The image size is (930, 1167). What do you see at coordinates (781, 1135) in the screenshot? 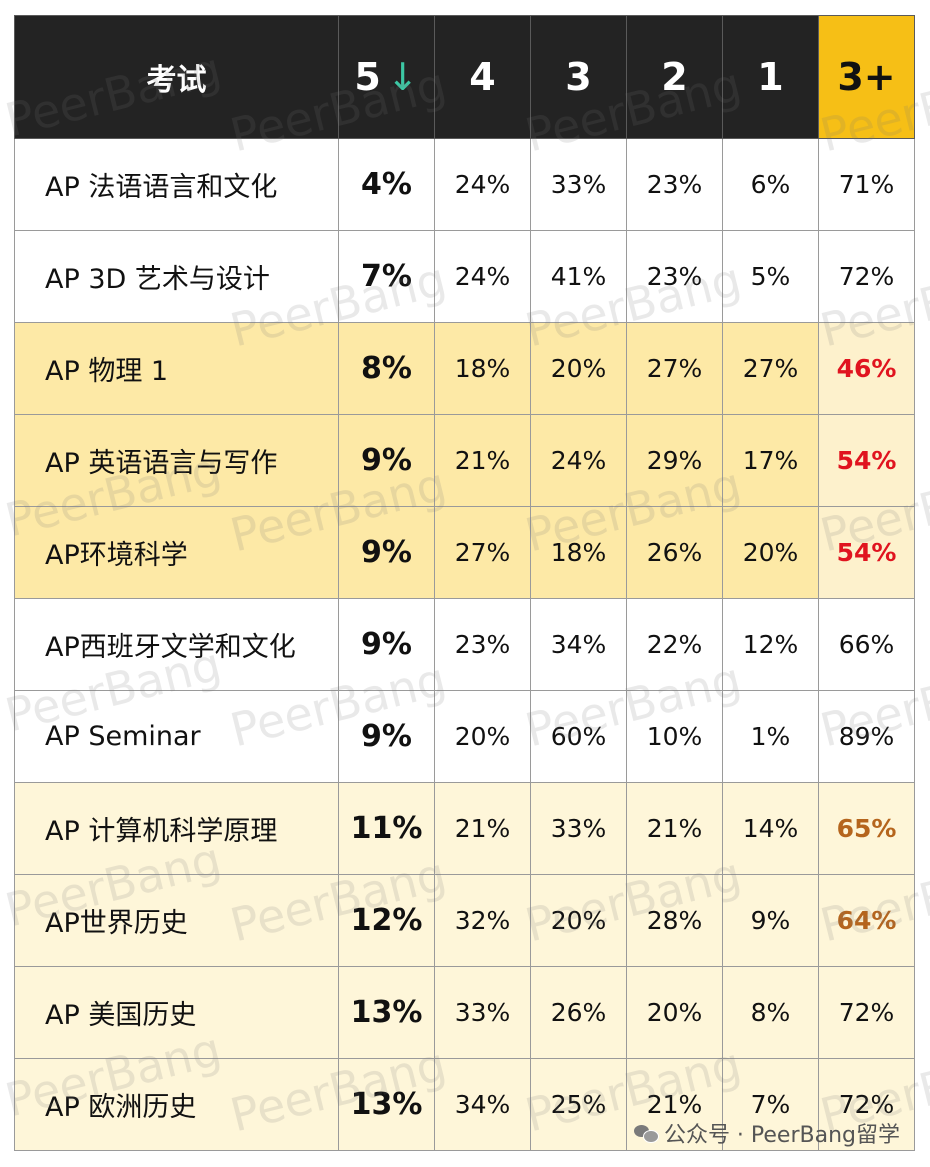
I see `footer-text: 公众号 · PeerBang留学` at bounding box center [781, 1135].